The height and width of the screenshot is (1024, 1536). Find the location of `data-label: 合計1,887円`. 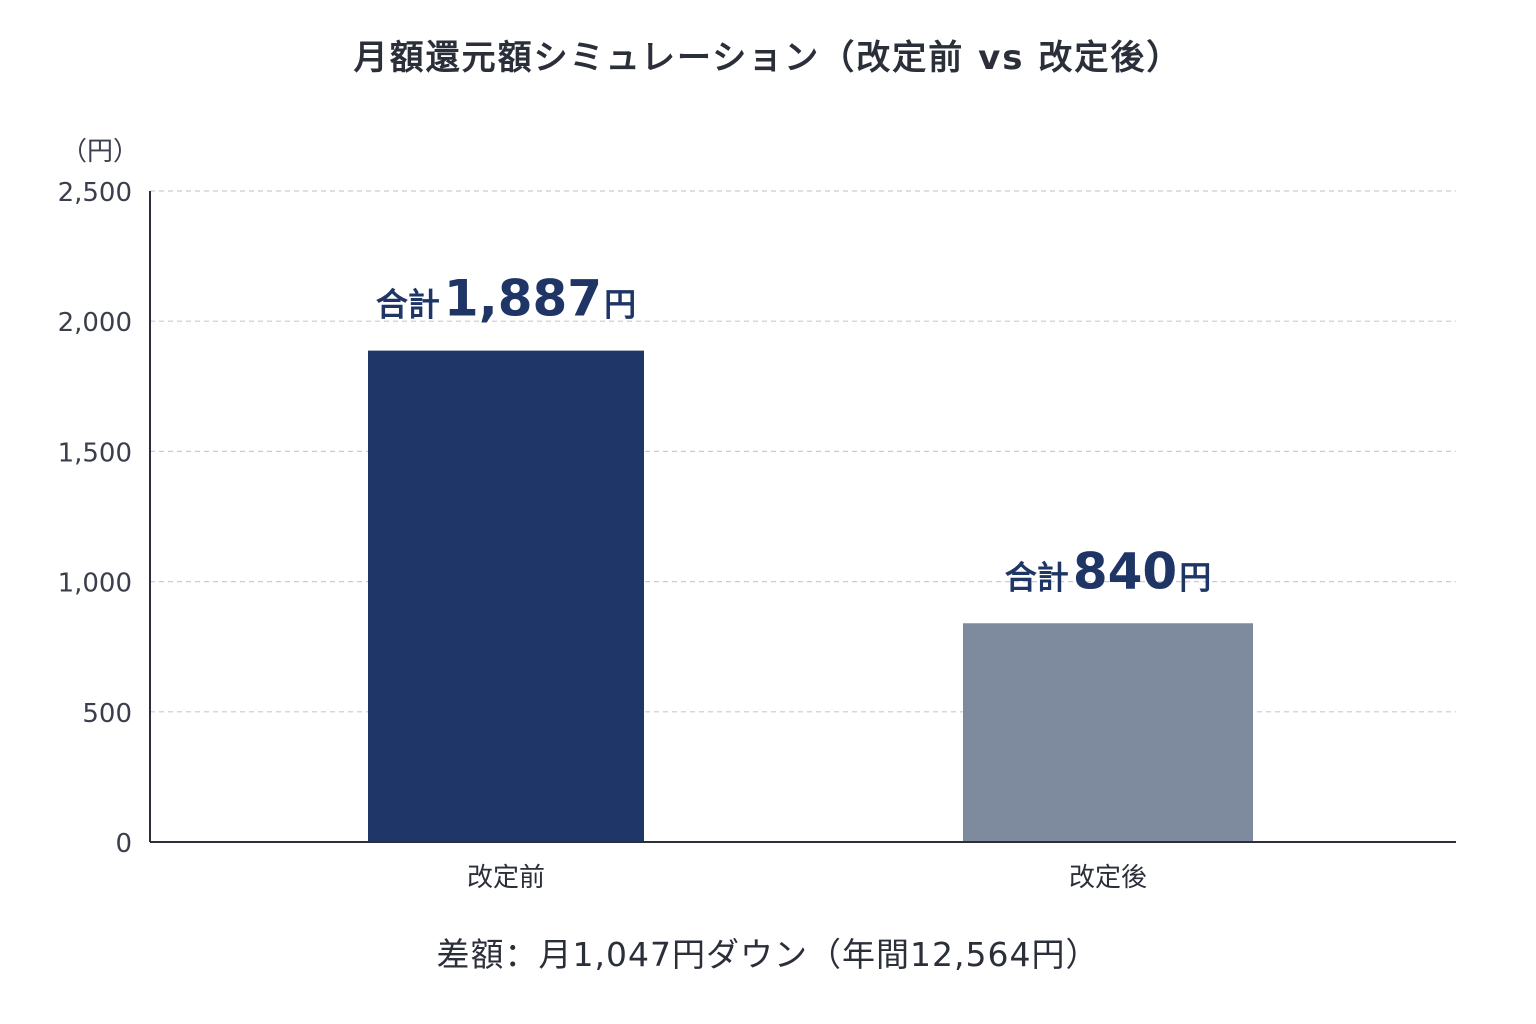

data-label: 合計1,887円 is located at coordinates (506, 299).